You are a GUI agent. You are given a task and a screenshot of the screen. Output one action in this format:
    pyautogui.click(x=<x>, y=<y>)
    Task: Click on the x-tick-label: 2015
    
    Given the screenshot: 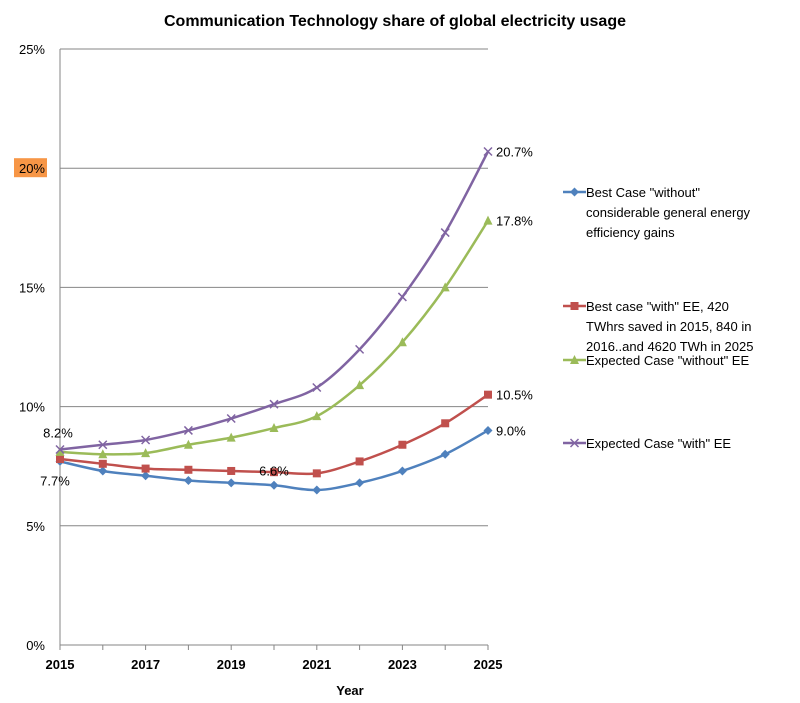 What is the action you would take?
    pyautogui.click(x=60, y=664)
    